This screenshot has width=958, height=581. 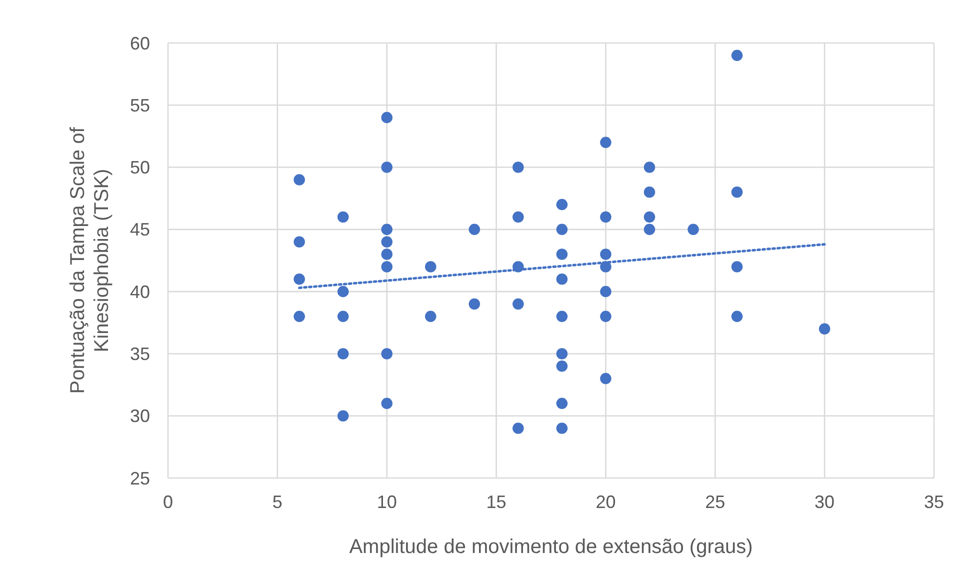 What do you see at coordinates (277, 502) in the screenshot?
I see `x-tick-label: 5` at bounding box center [277, 502].